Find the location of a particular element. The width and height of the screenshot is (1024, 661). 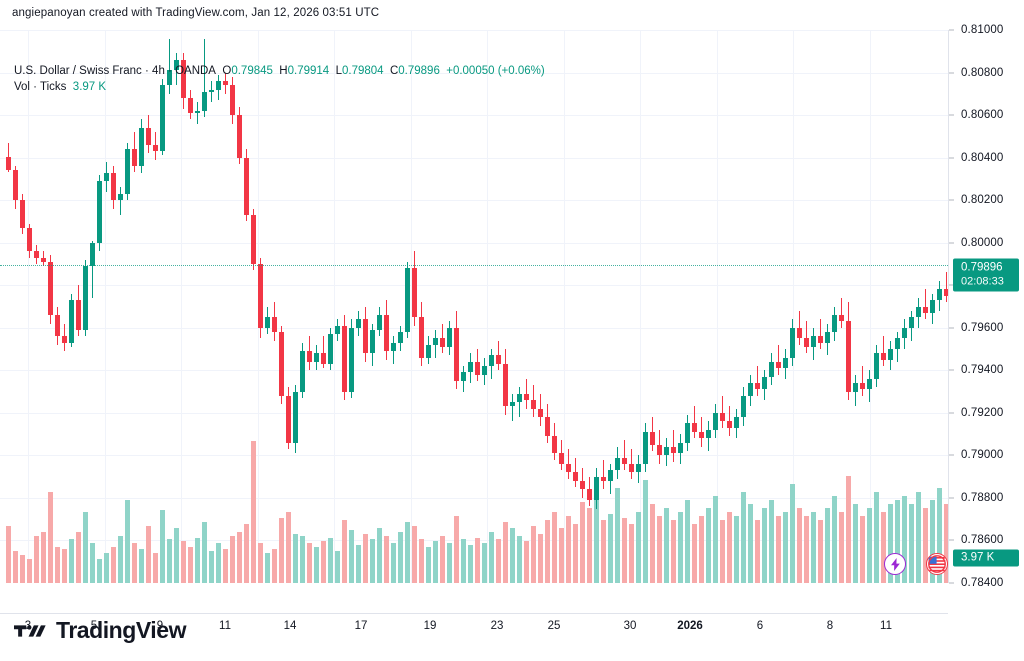

price-tick-label: 0.78800 is located at coordinates (982, 497).